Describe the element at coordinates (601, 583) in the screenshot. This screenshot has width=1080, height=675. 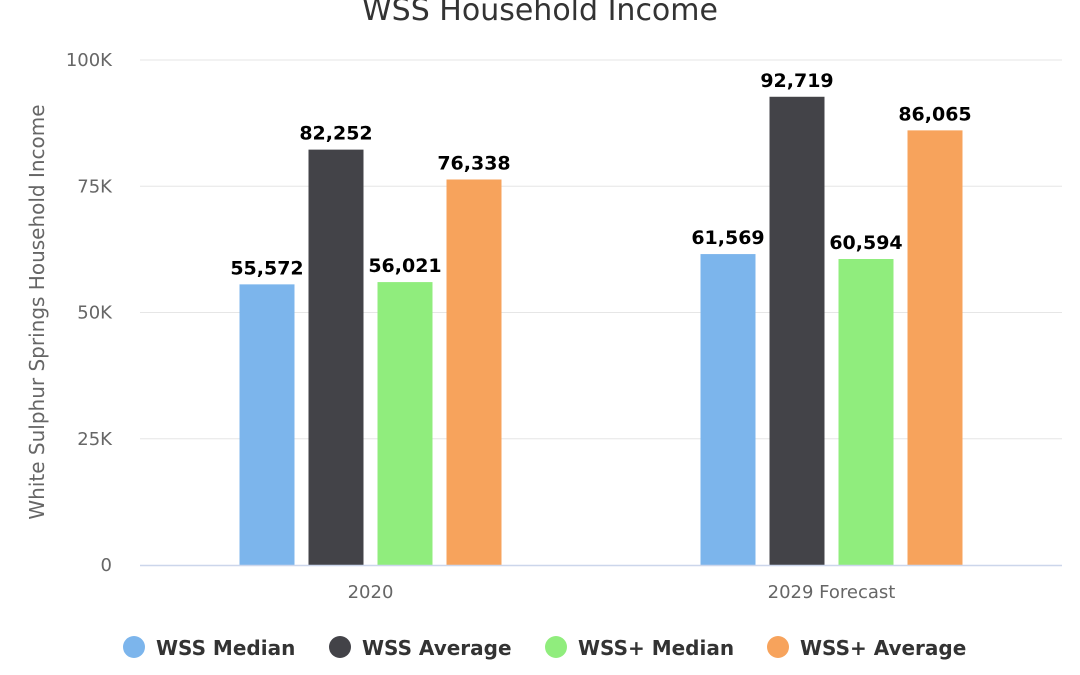
I see `x-axis: 2020 2029 Forecast` at that location.